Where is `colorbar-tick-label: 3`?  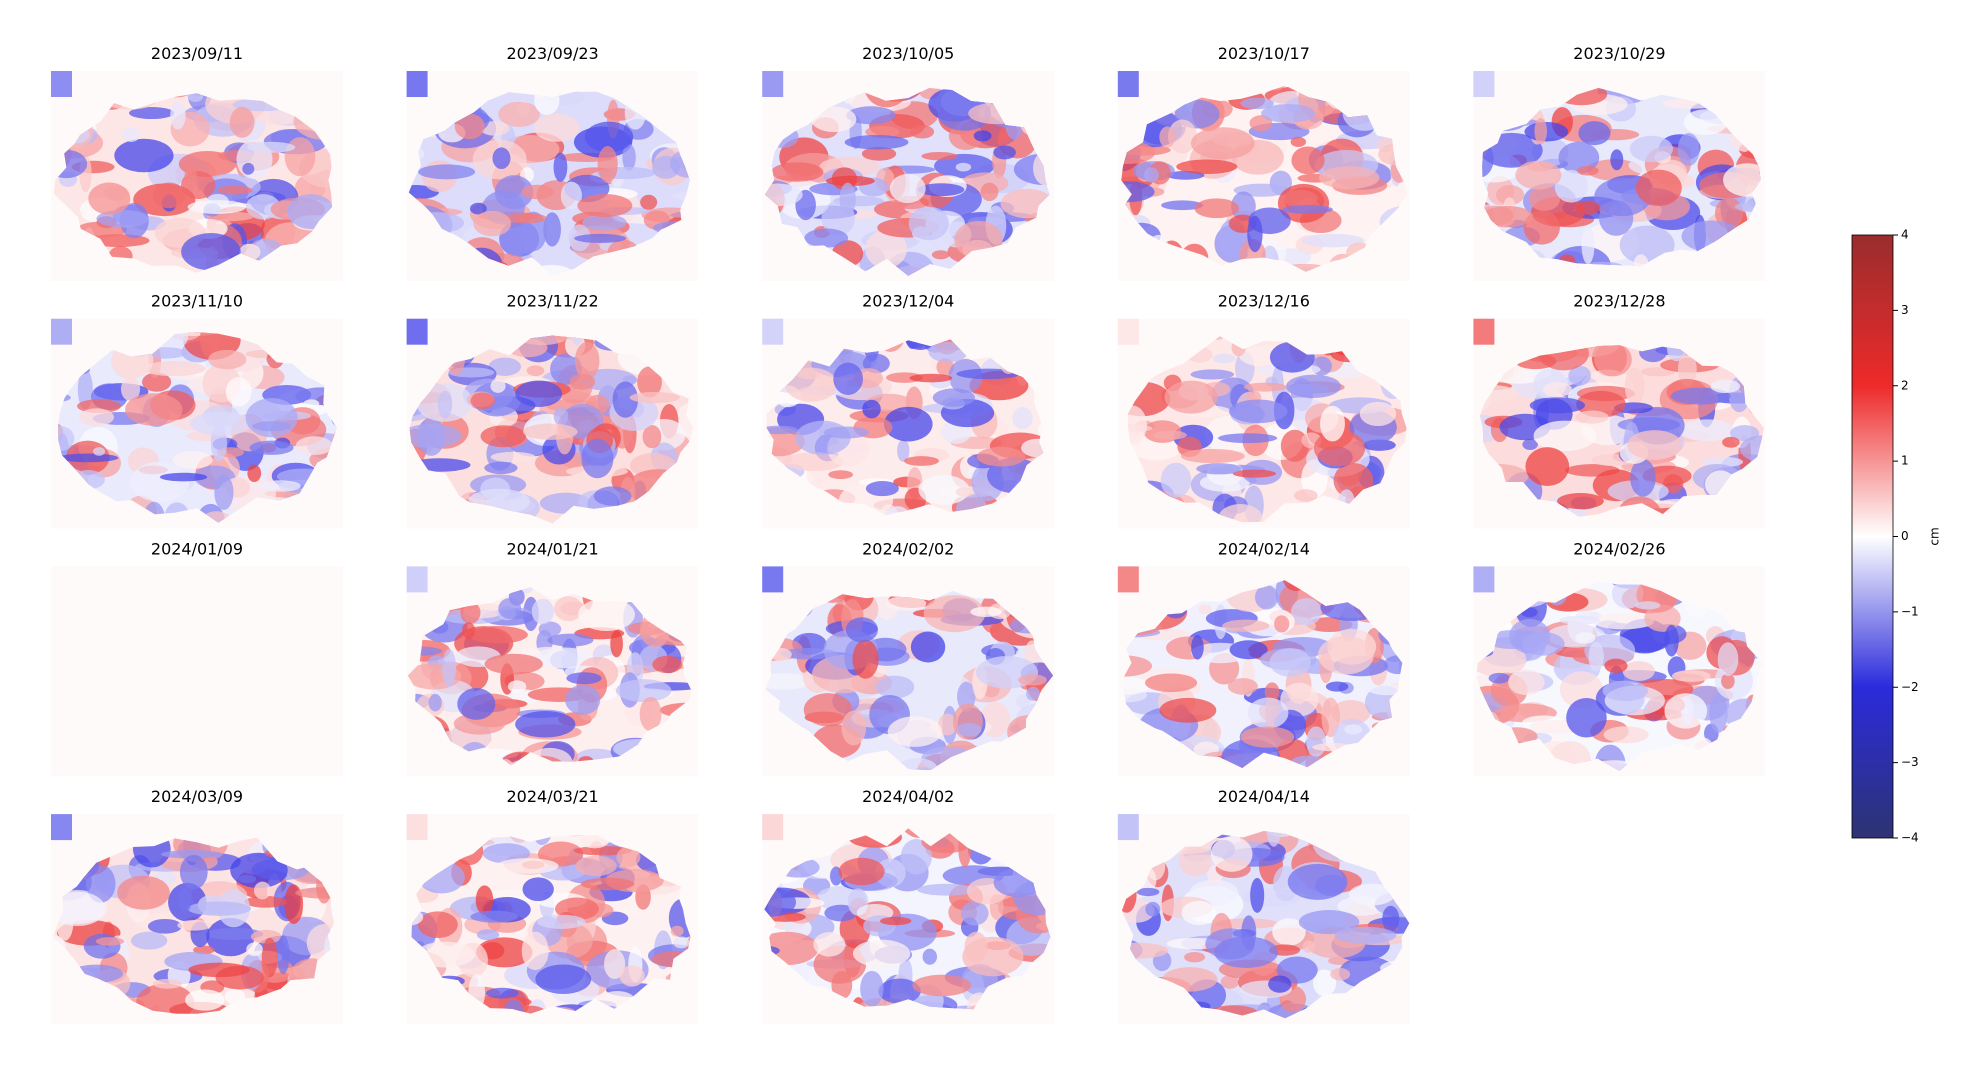
colorbar-tick-label: 3 is located at coordinates (1905, 310).